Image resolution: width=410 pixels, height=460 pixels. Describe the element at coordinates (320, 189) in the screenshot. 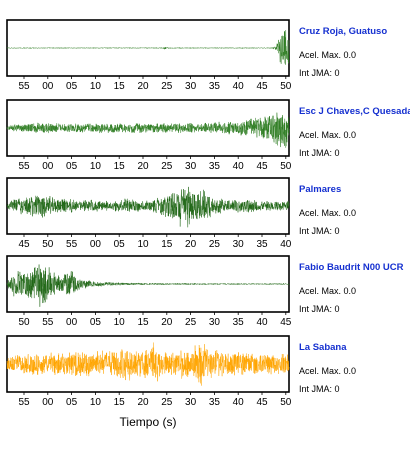

I see `station-name: Palmares` at that location.